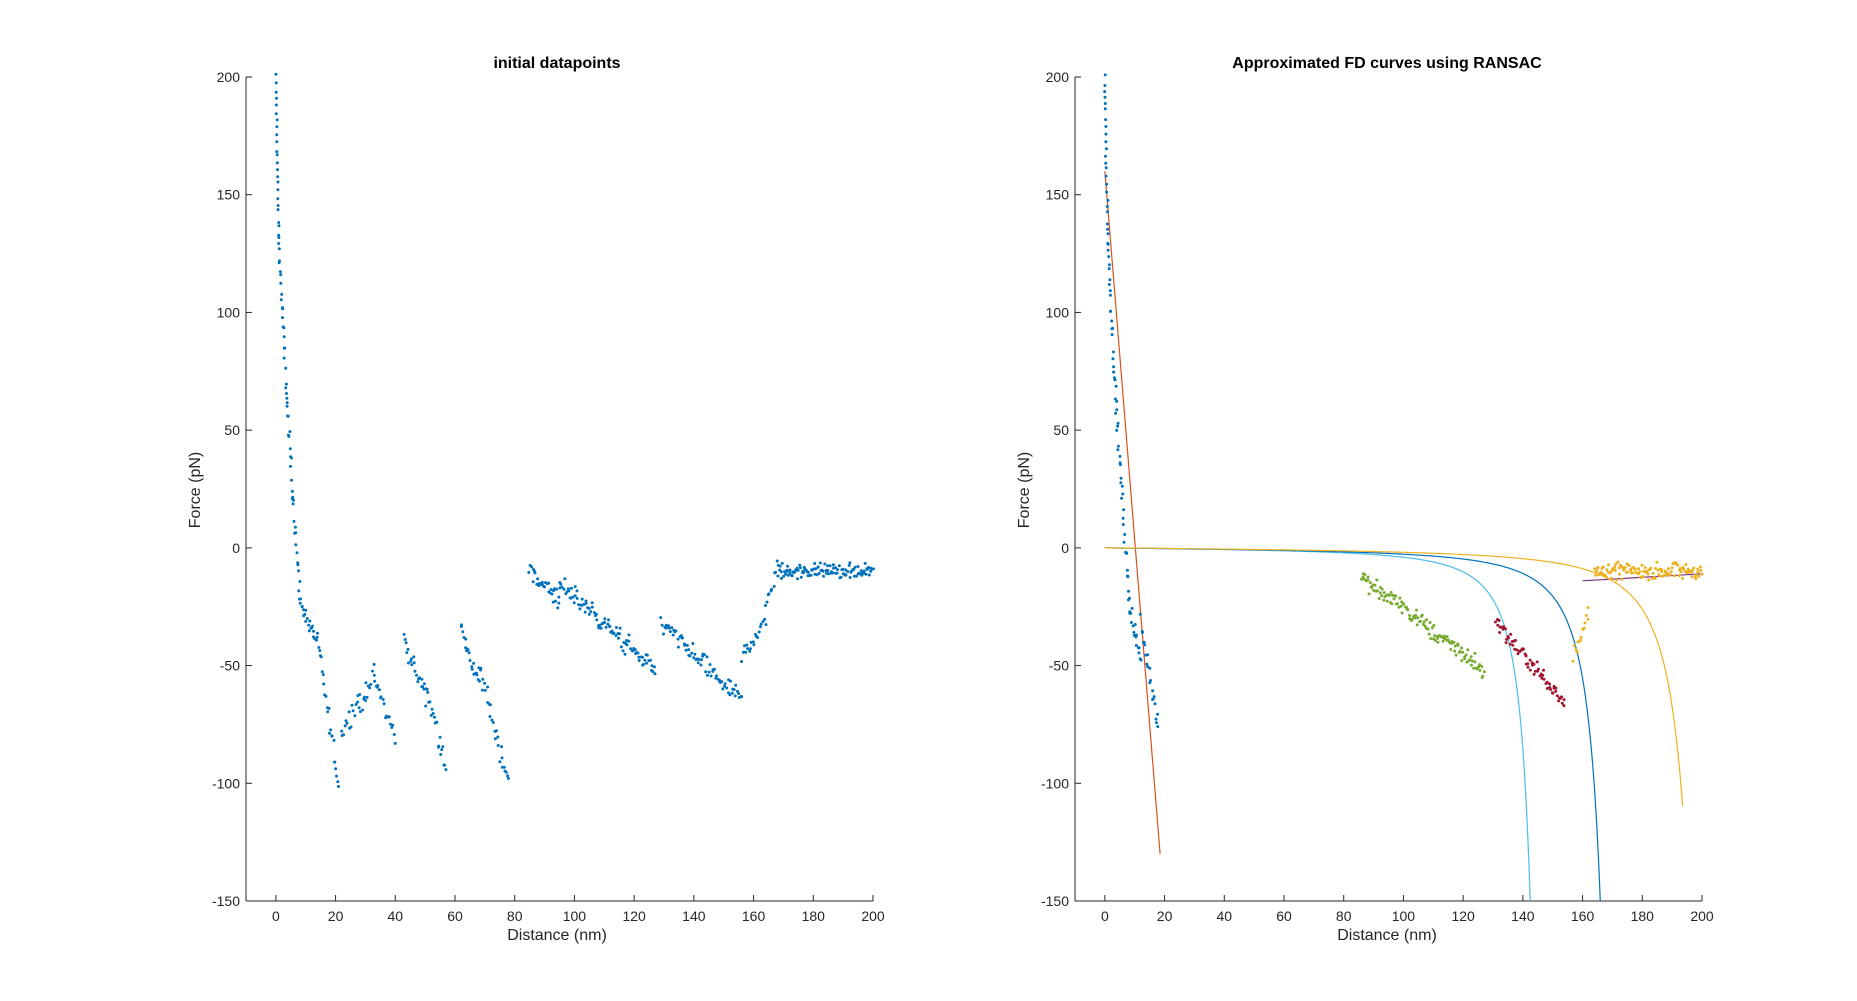 This screenshot has width=1857, height=1001. I want to click on x-tick-label: 180, so click(814, 916).